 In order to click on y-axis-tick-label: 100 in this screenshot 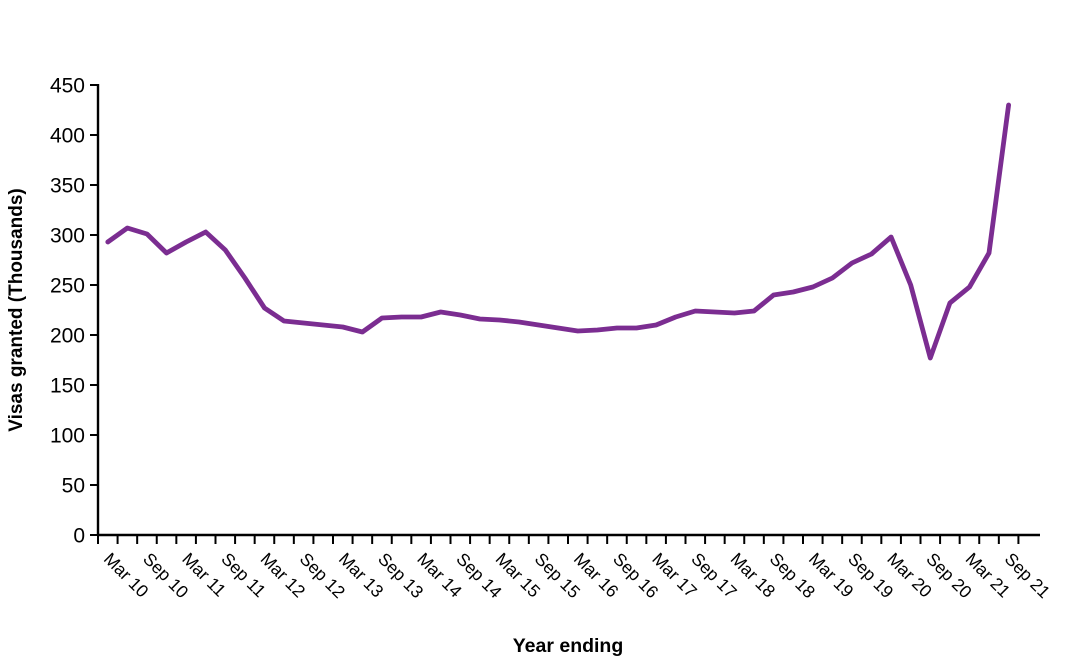, I will do `click(67, 436)`.